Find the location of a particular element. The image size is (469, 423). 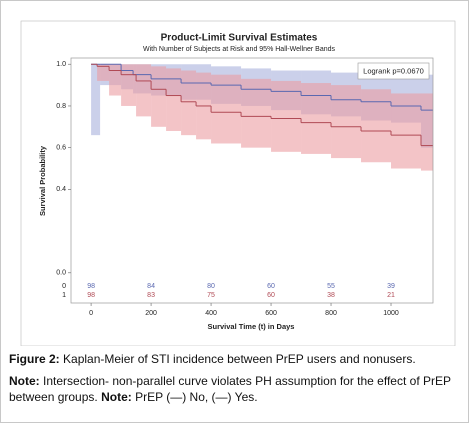

risk-group-label: 0 is located at coordinates (64, 286).